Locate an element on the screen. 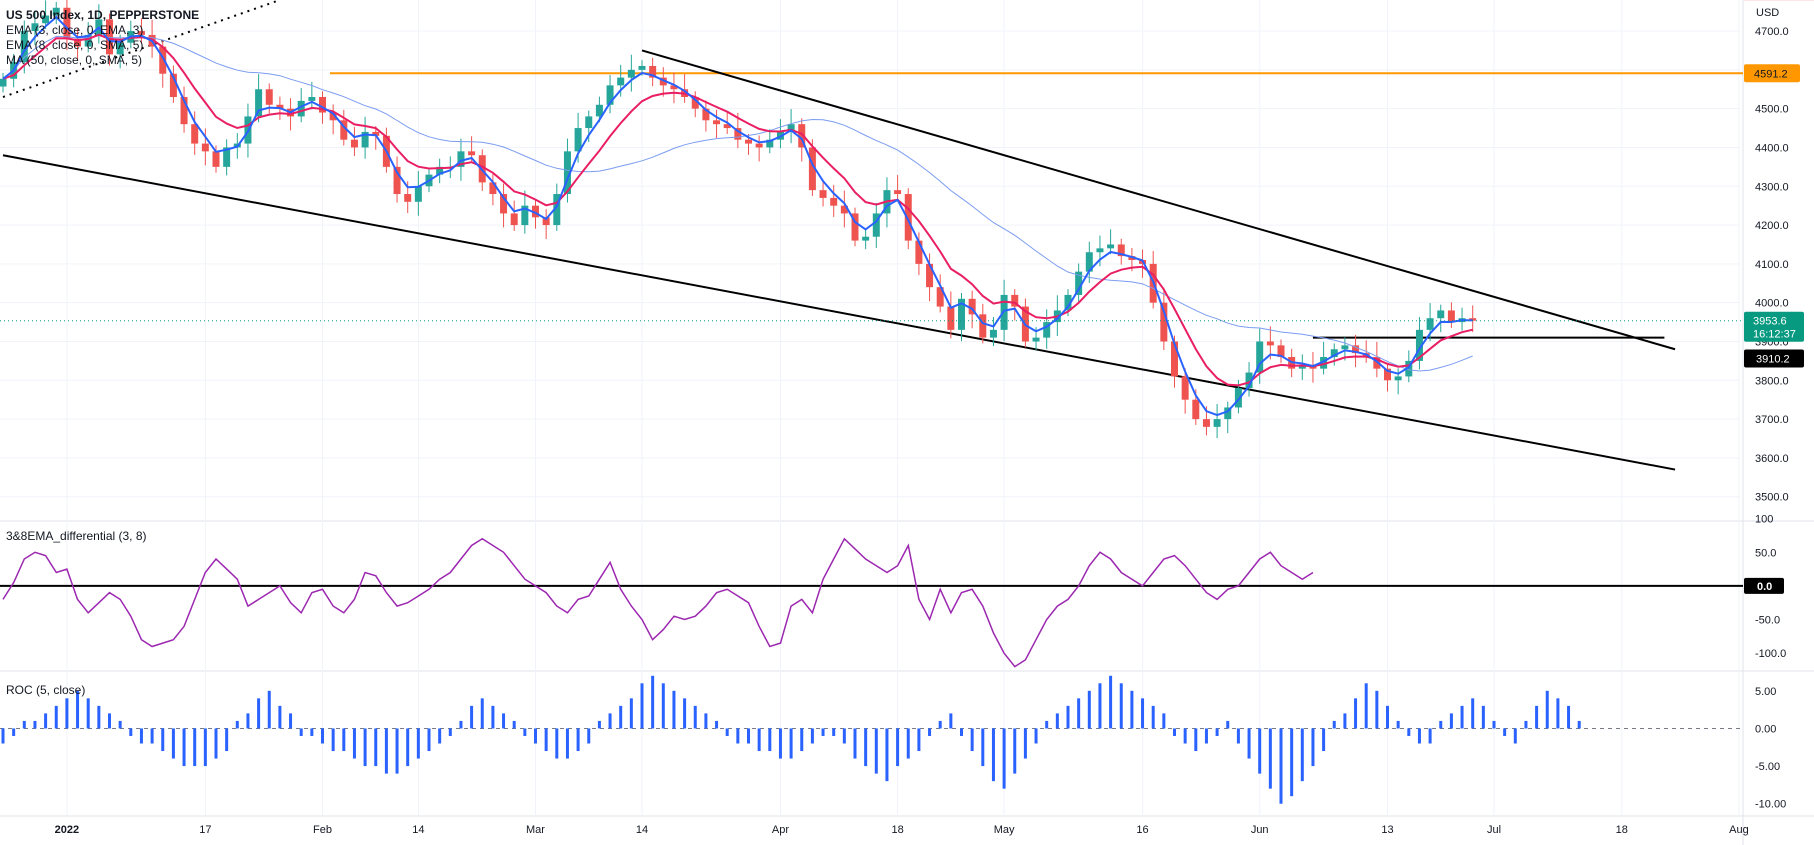 The height and width of the screenshot is (845, 1814). oscillator-legend: 3&8EMA_differential (3, 8) is located at coordinates (76, 536).